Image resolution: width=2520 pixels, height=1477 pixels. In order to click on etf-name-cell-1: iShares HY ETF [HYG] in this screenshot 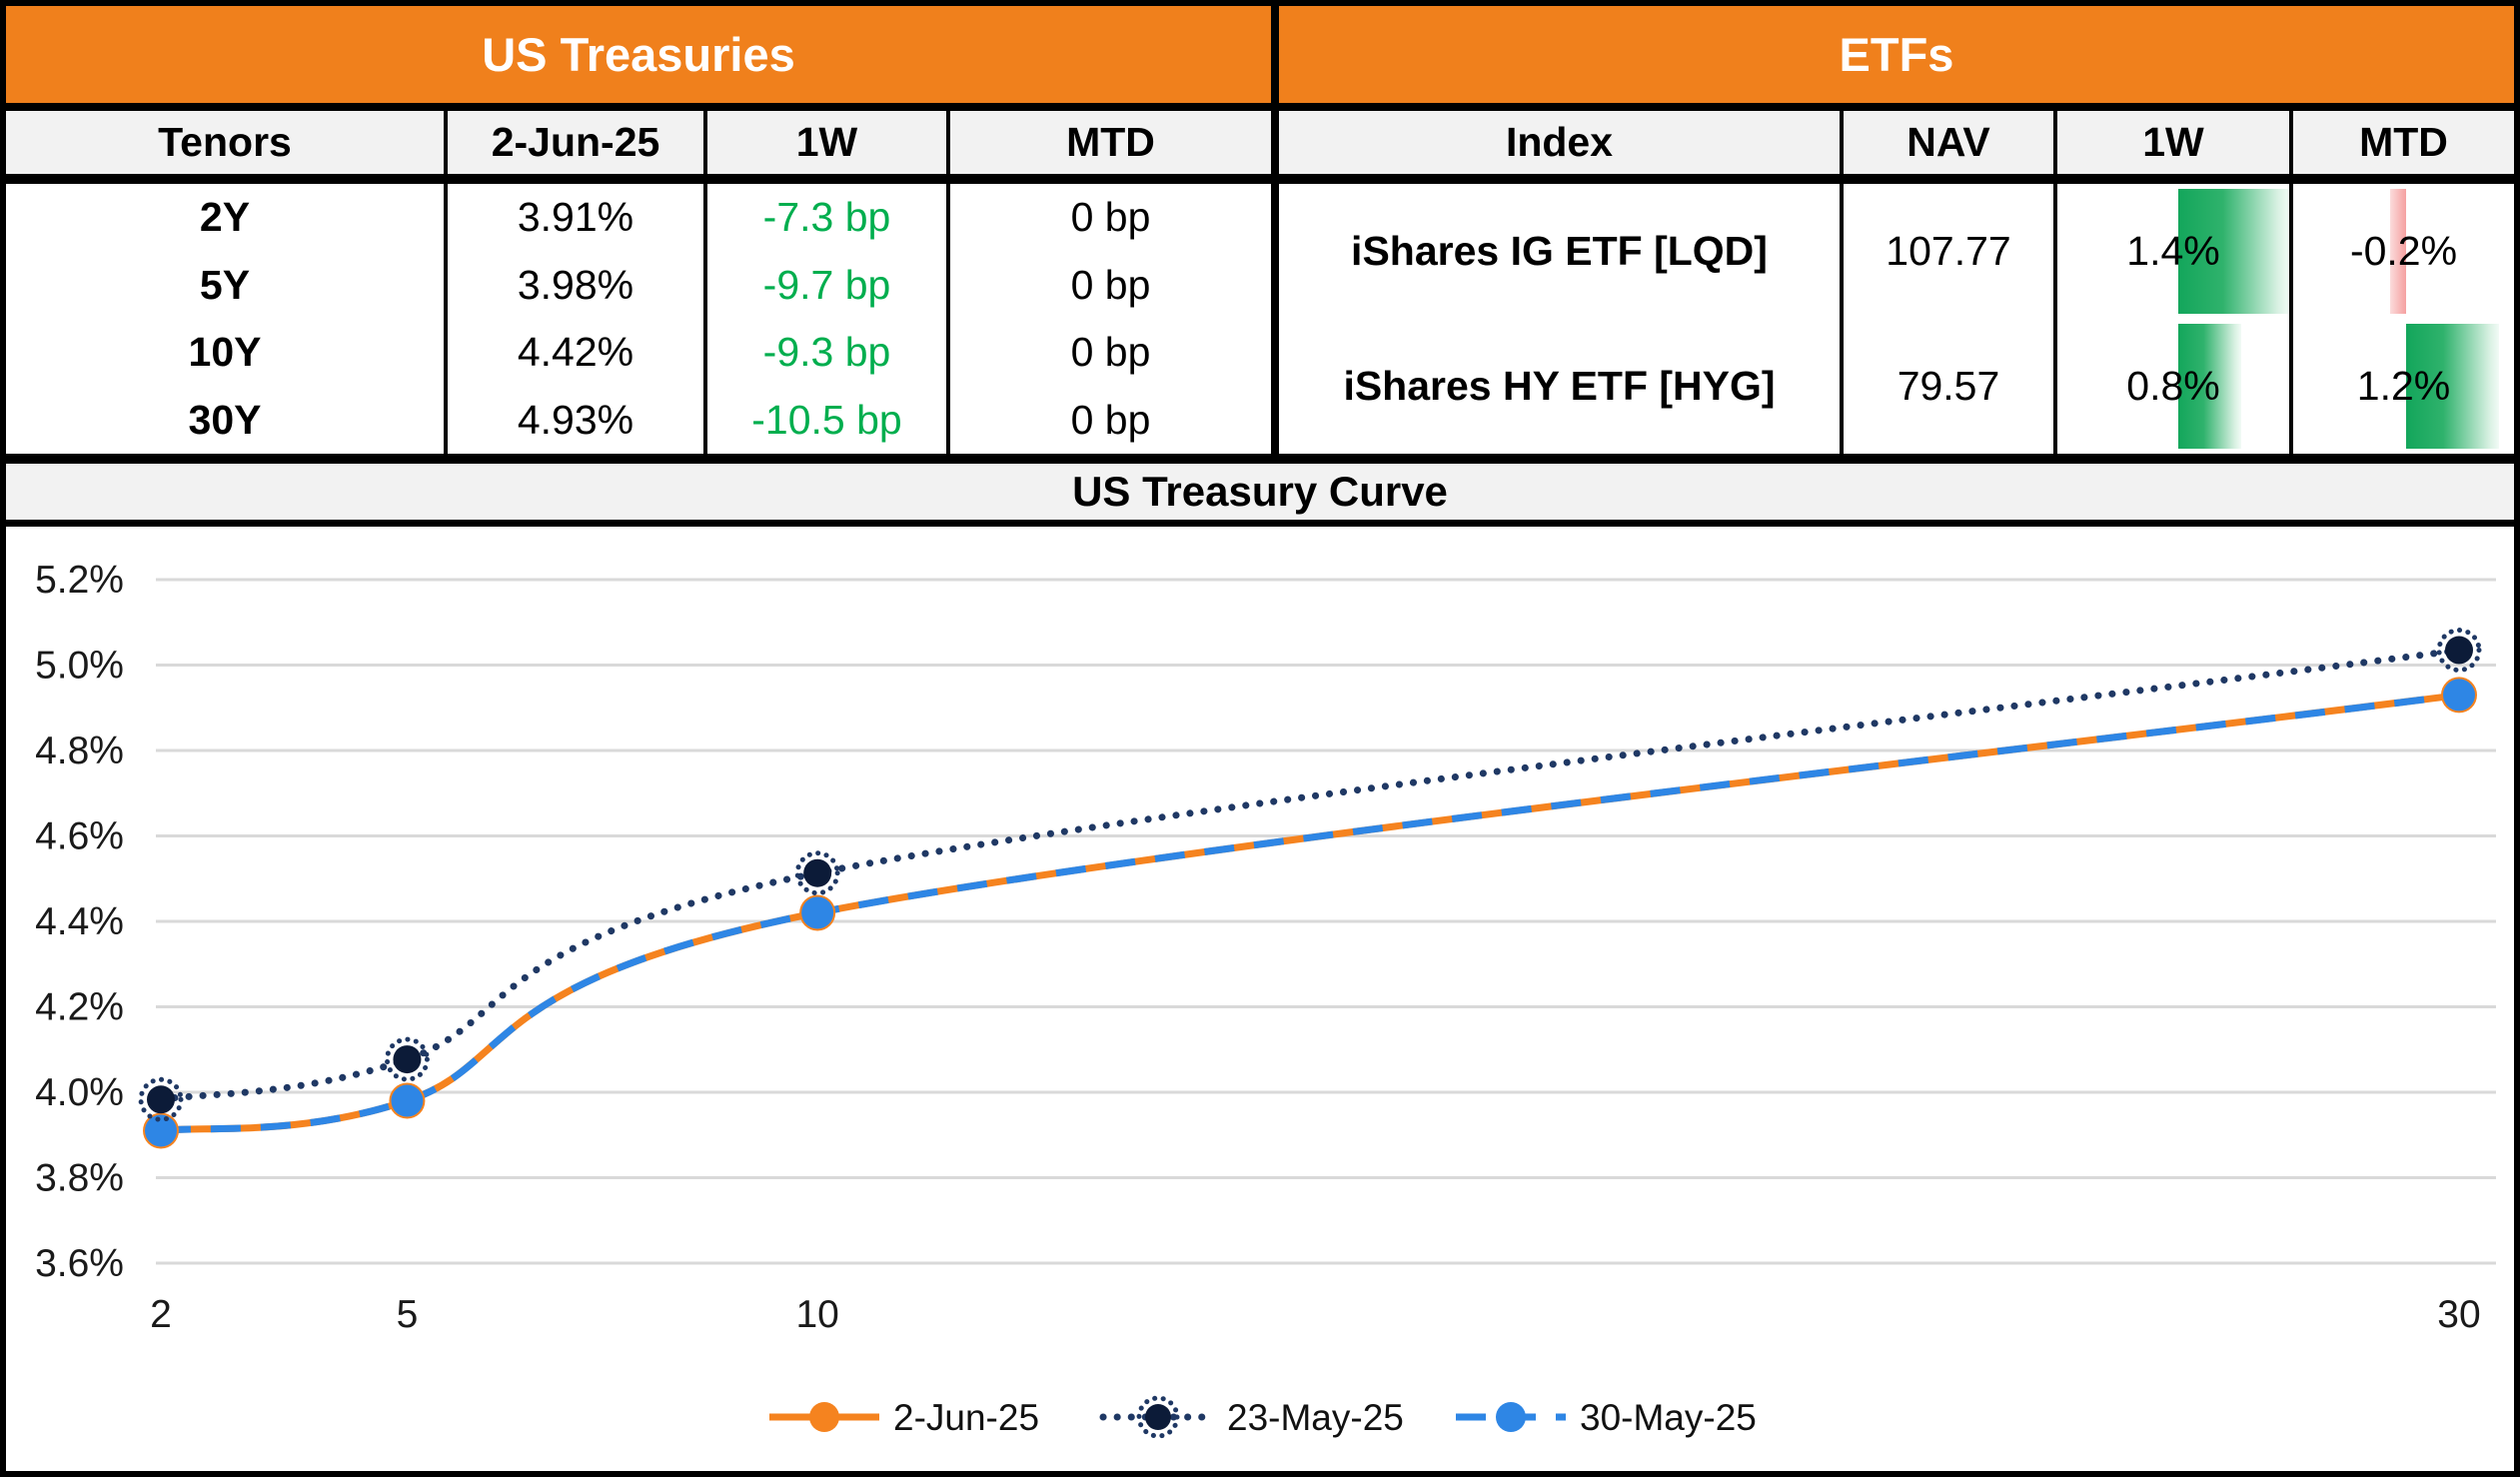, I will do `click(1559, 386)`.